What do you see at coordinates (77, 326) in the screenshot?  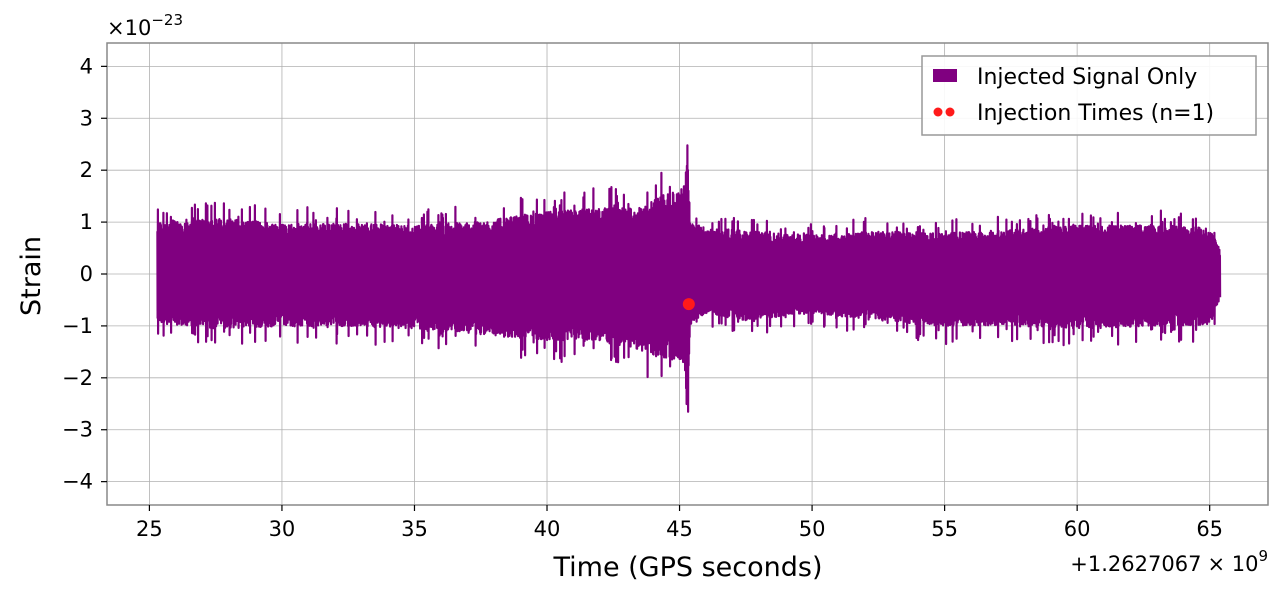 I see `y-tick-label: −1` at bounding box center [77, 326].